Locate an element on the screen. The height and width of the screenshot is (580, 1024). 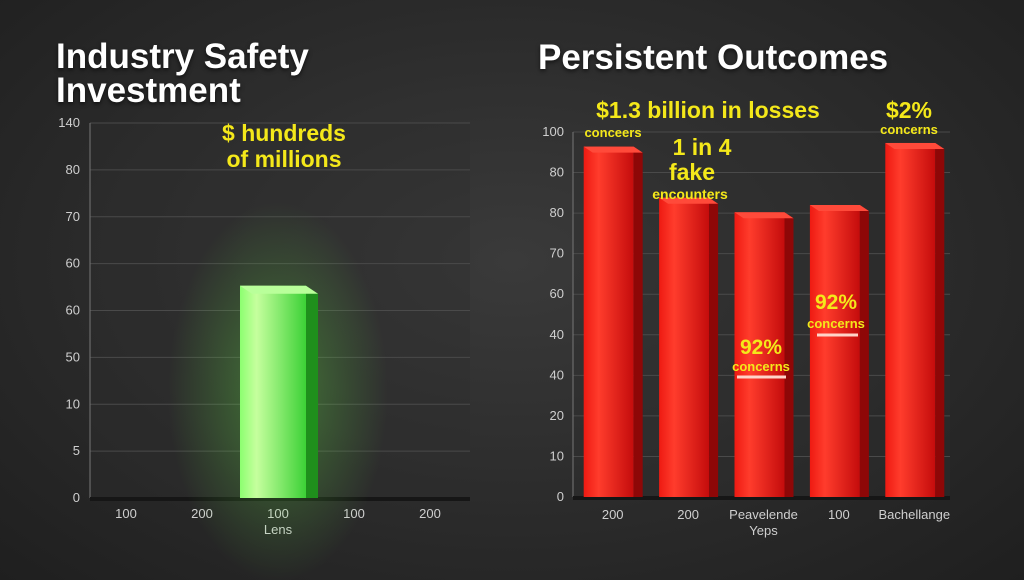
left-y-tick-label: 70 is located at coordinates (73, 216).